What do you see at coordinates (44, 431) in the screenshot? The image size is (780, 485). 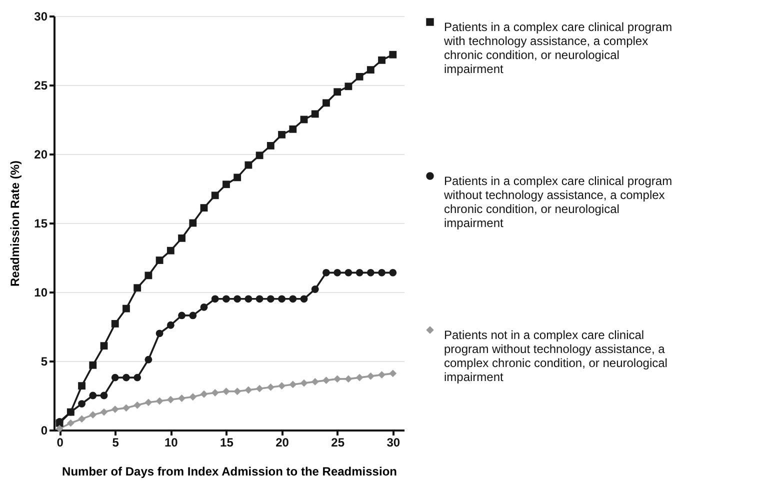 I see `y-tick-label: 0` at bounding box center [44, 431].